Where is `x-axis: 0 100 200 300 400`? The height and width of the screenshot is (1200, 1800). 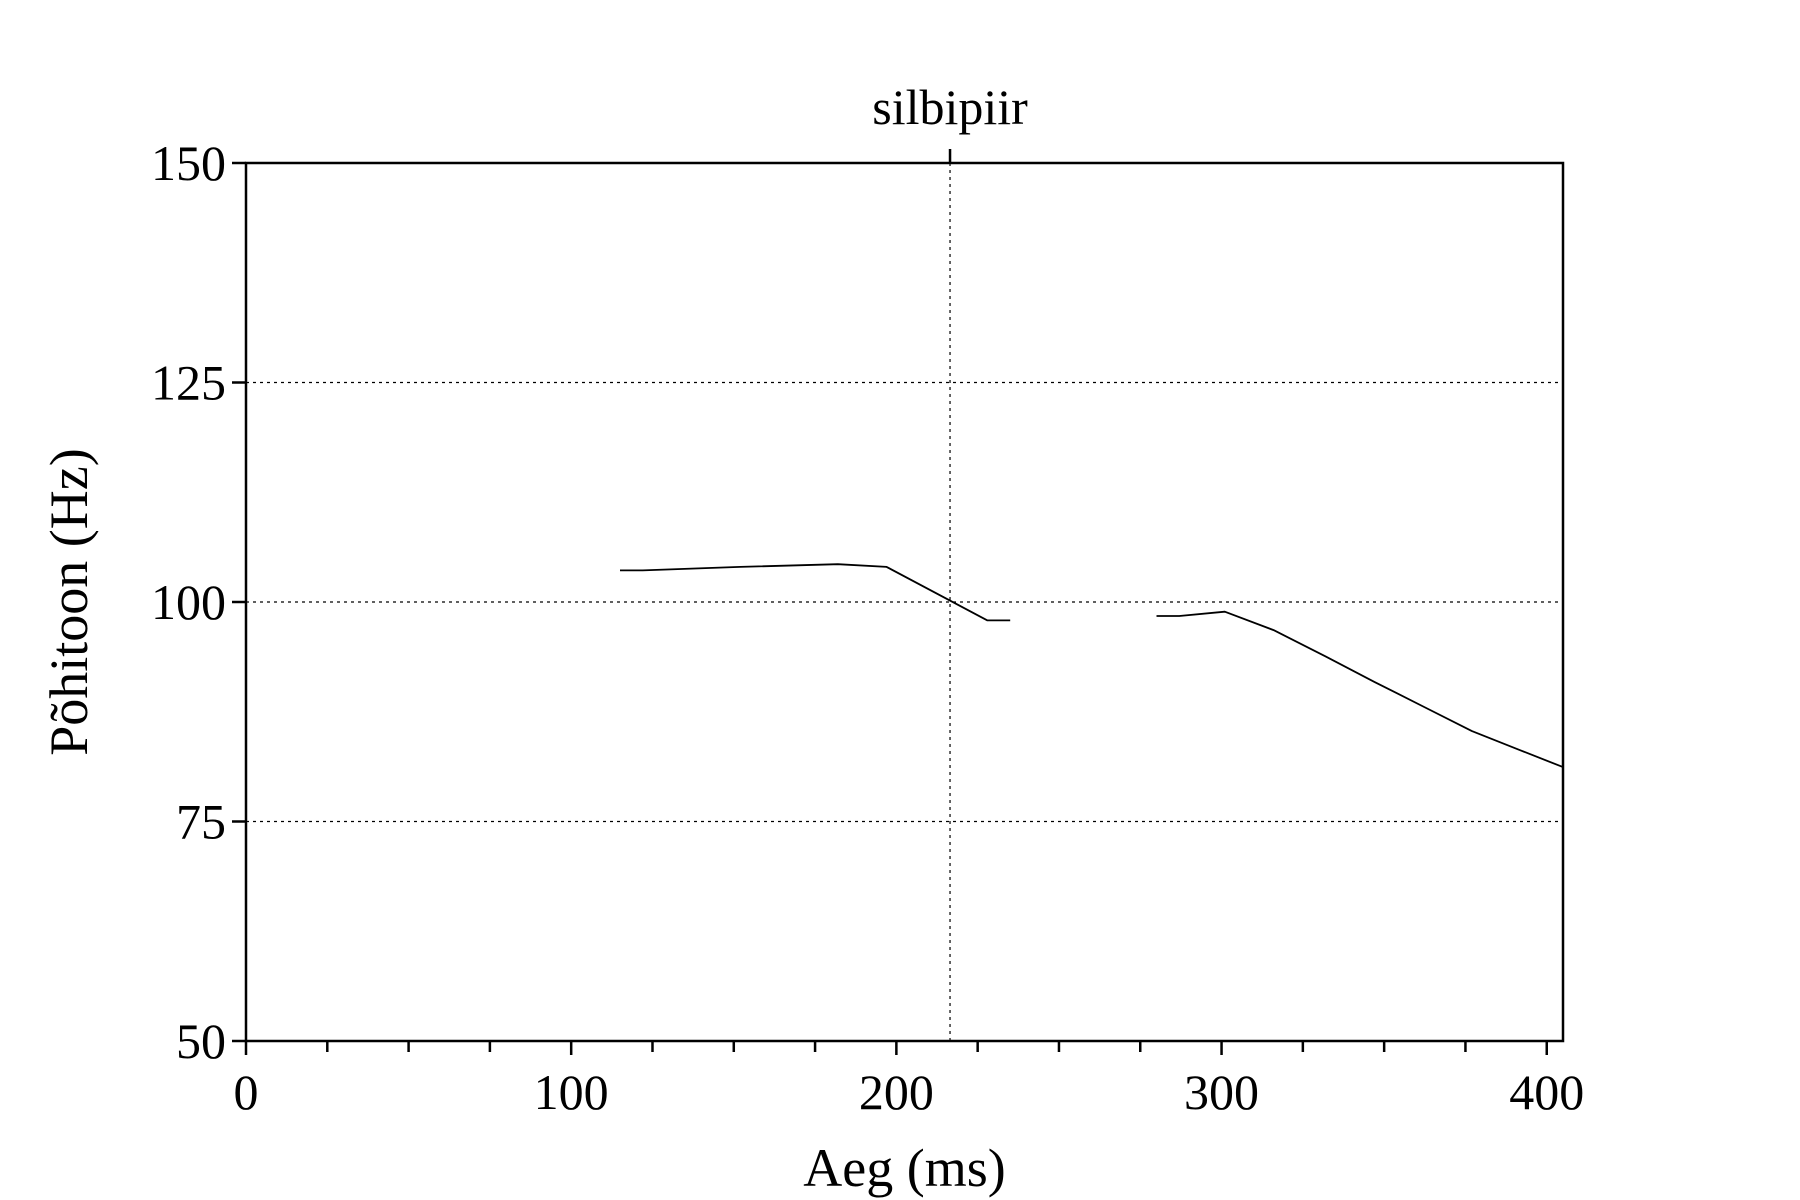 x-axis: 0 100 200 300 400 is located at coordinates (909, 1080).